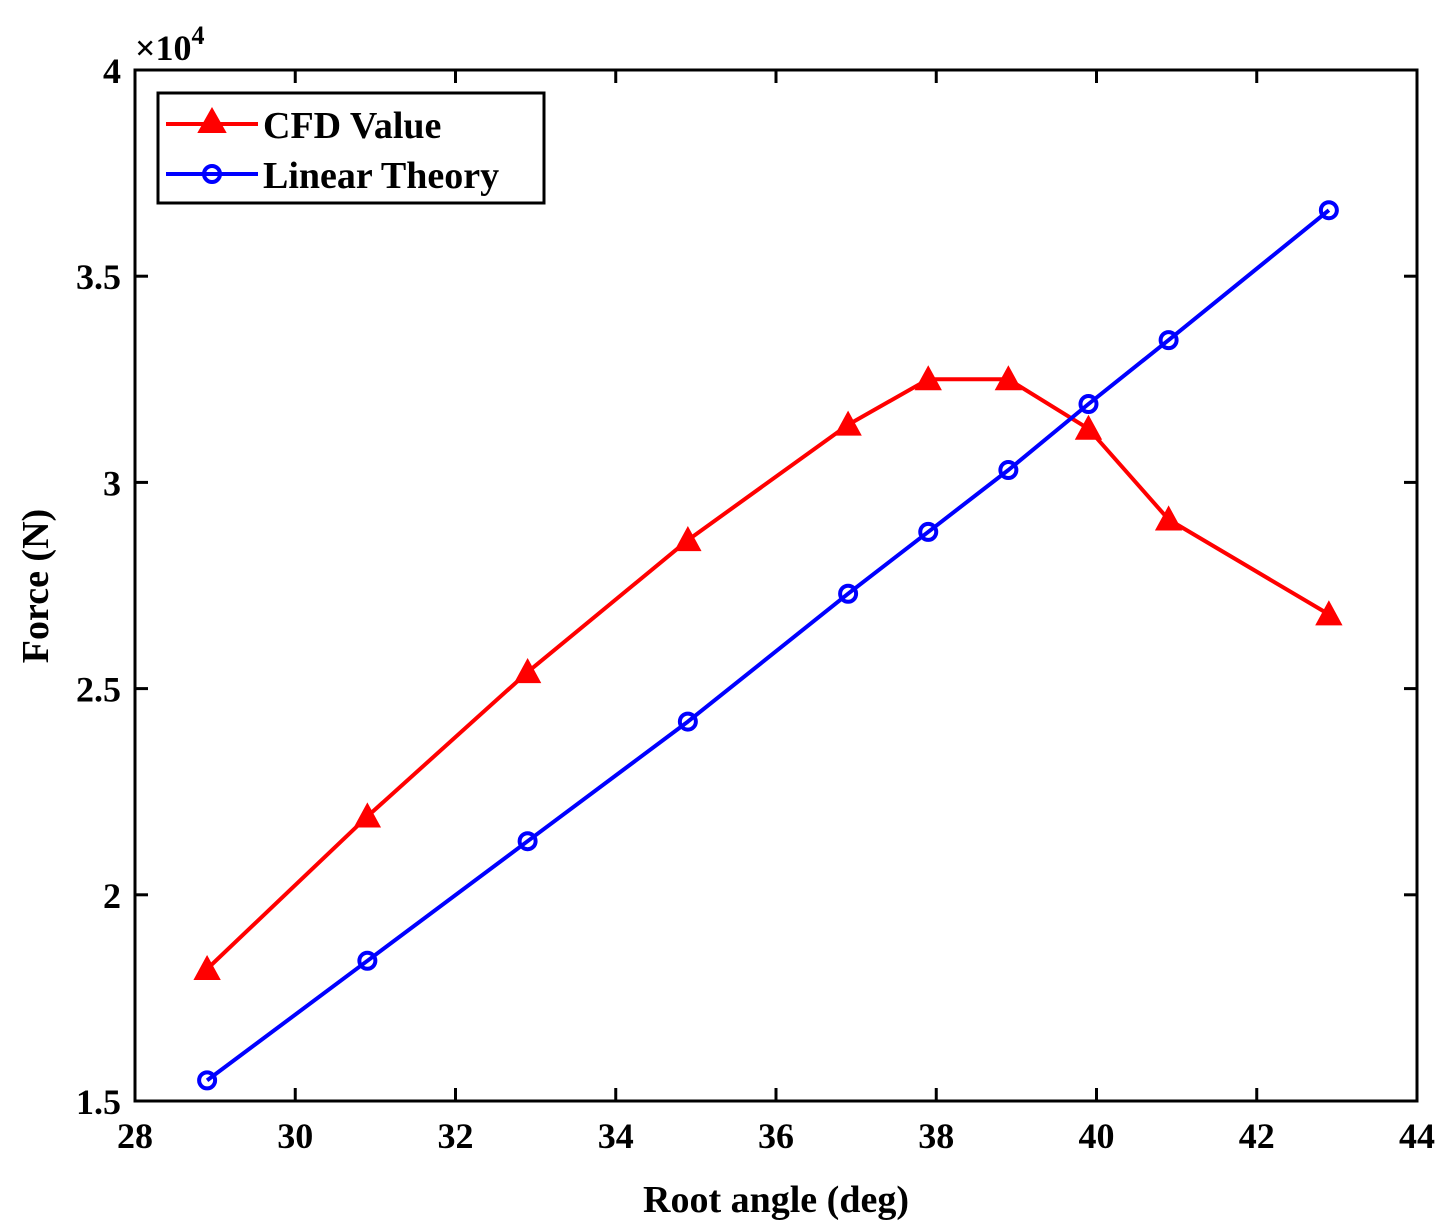 The height and width of the screenshot is (1231, 1455). I want to click on x-tick-label: 36, so click(776, 1136).